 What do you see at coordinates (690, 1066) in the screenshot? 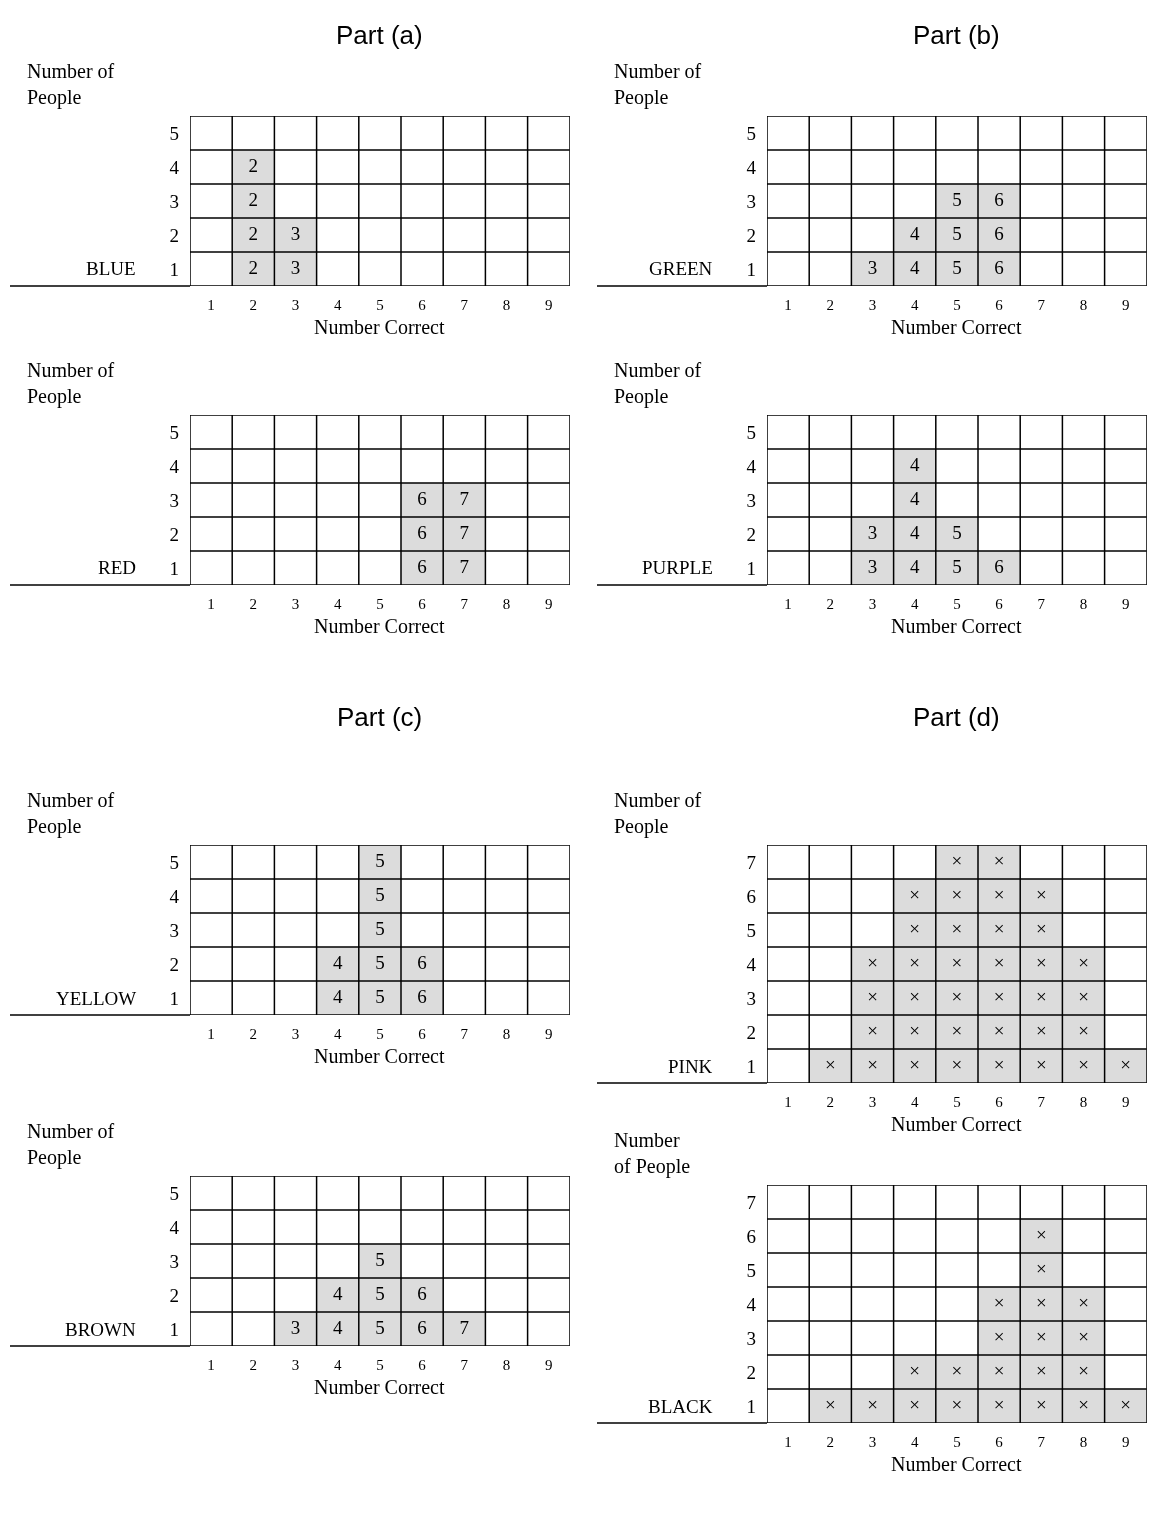
I see `text: PINK` at bounding box center [690, 1066].